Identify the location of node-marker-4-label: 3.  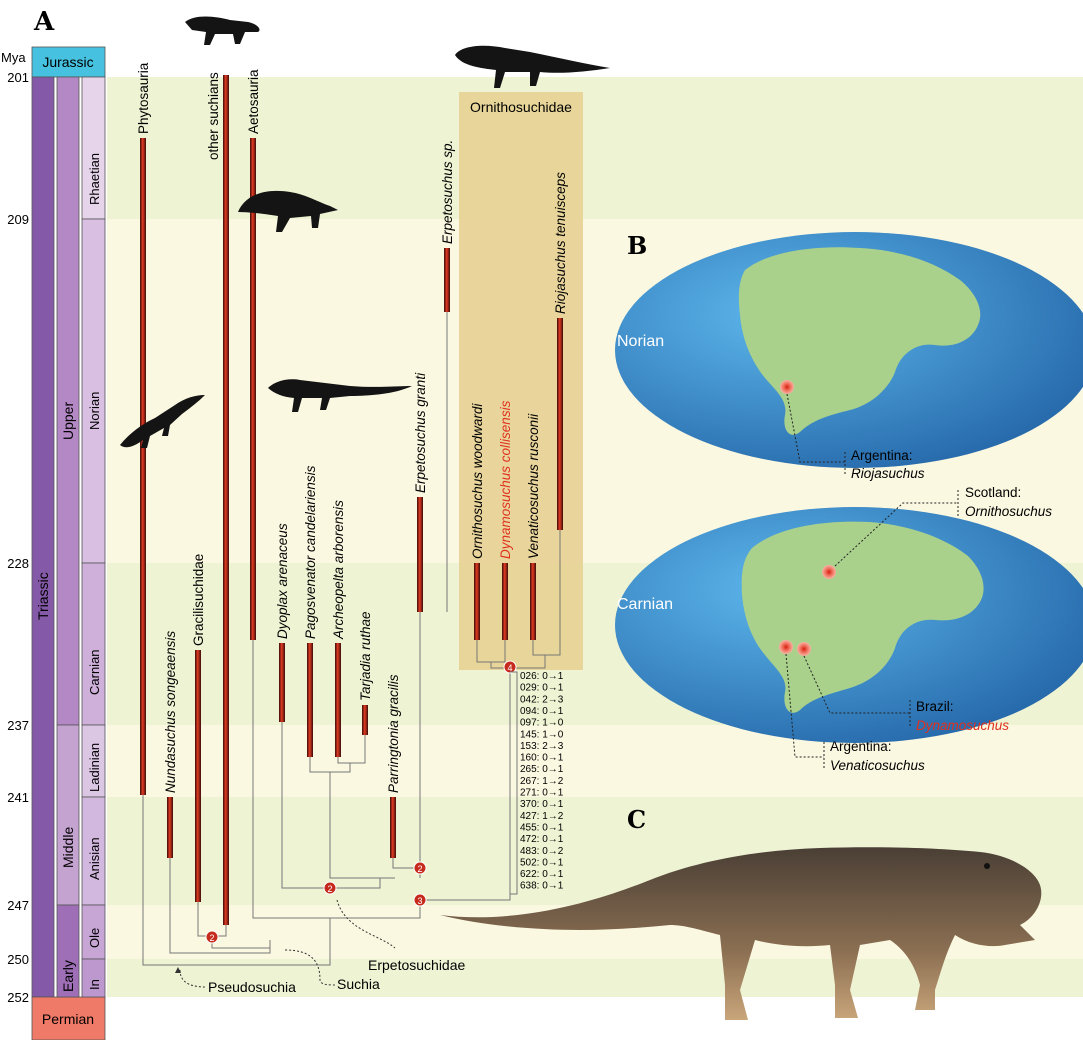
(419, 901).